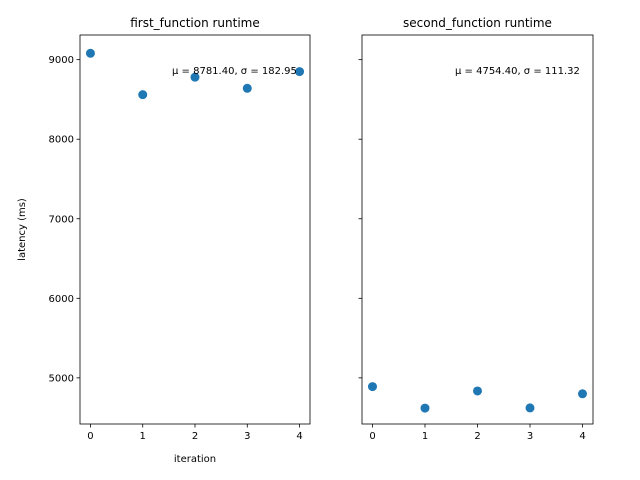 The height and width of the screenshot is (480, 640). What do you see at coordinates (234, 71) in the screenshot?
I see `stats-annotation: μ = 8781.40, σ = 182.95` at bounding box center [234, 71].